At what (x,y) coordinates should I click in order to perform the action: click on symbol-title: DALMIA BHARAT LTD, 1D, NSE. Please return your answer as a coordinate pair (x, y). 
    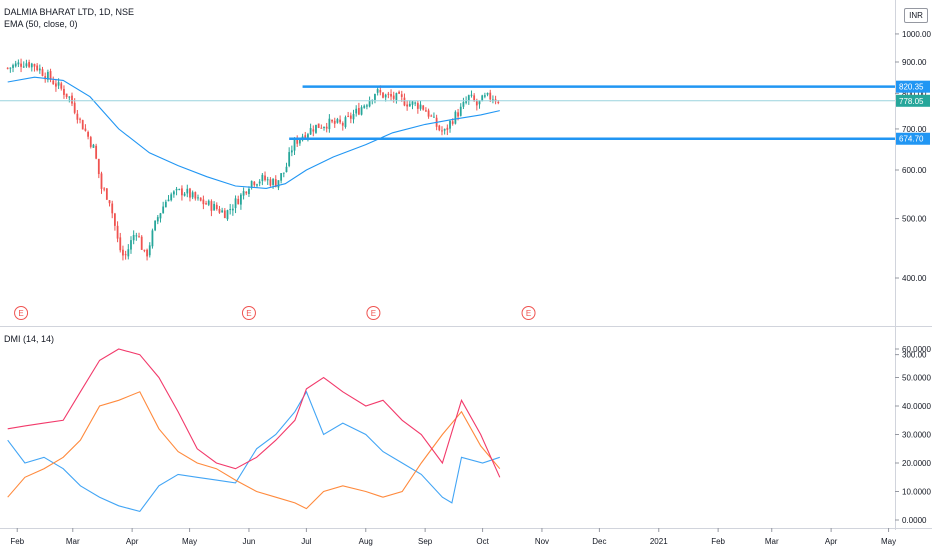
    Looking at the image, I should click on (69, 12).